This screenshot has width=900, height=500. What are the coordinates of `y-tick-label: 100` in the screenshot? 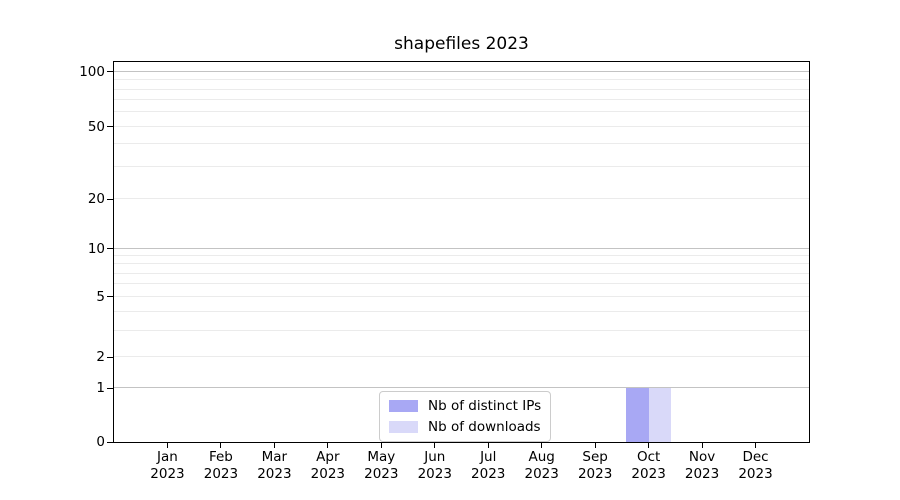 It's located at (92, 71).